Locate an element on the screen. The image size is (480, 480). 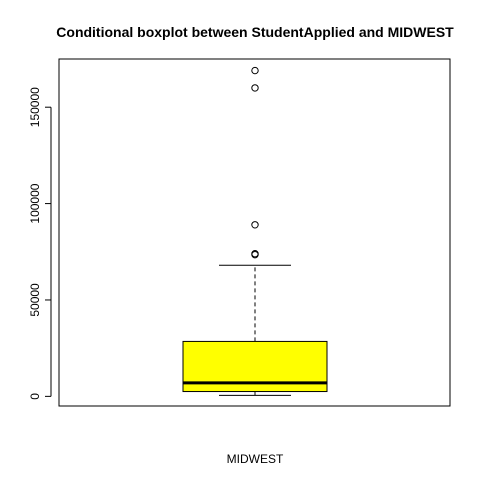
x-axis-label: MIDWEST is located at coordinates (255, 459).